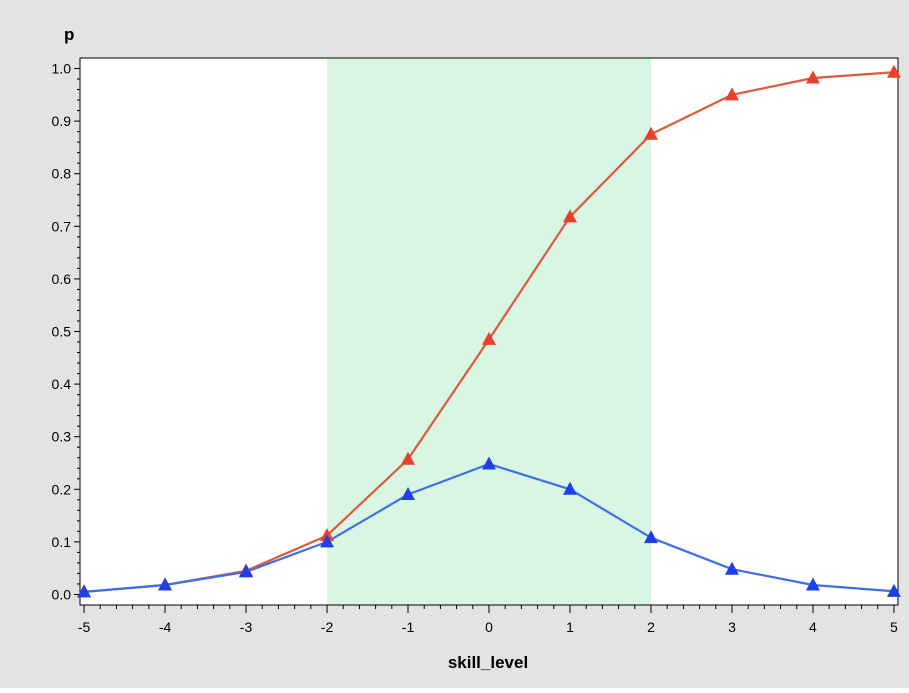 The image size is (909, 693). Describe the element at coordinates (62, 174) in the screenshot. I see `y-tick-label: 0.8` at that location.